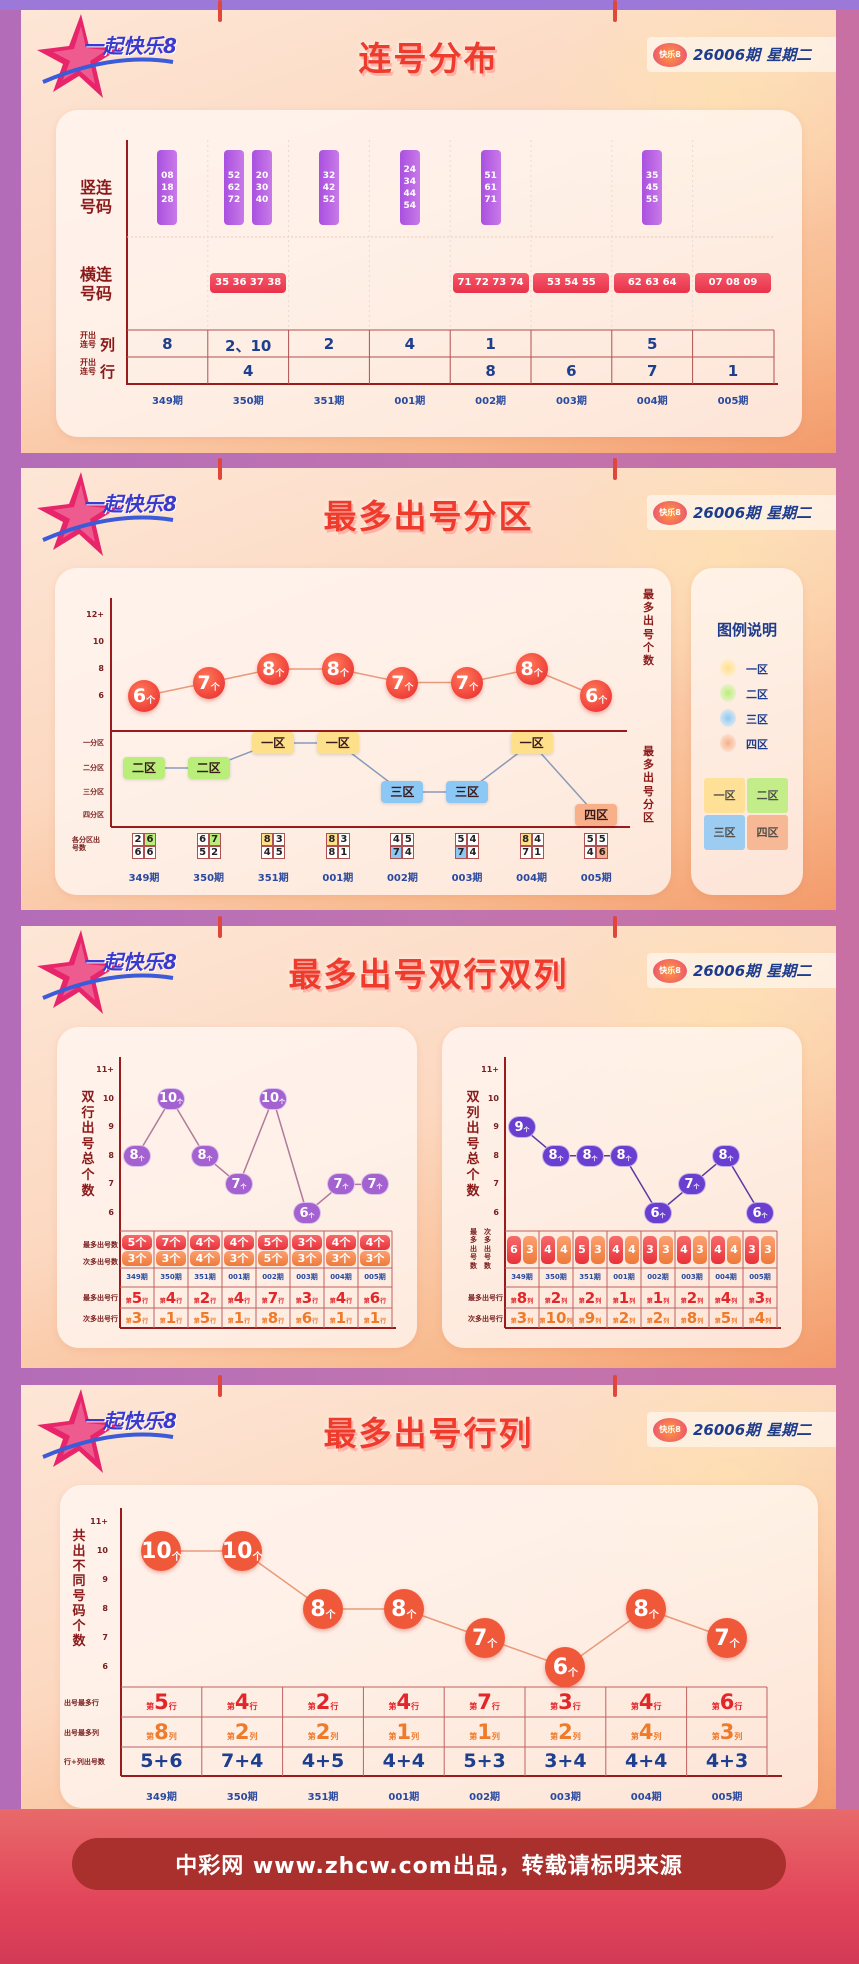 The height and width of the screenshot is (1964, 859). I want to click on footer-credit: 中彩网 www.zhcw.com出品，转载请标明来源, so click(429, 1864).